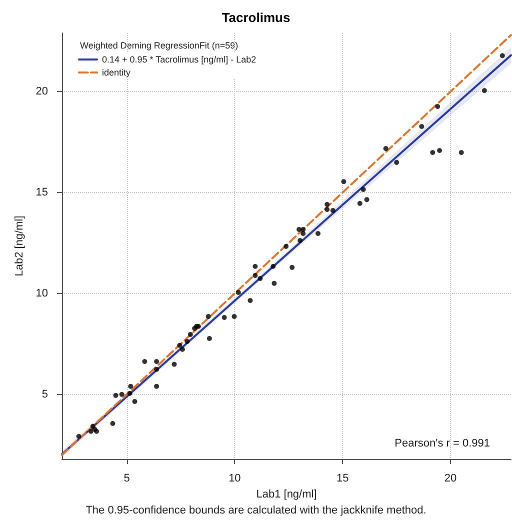 This screenshot has width=512, height=521. What do you see at coordinates (256, 510) in the screenshot?
I see `text: The 0.95-confidence bounds are calculated with the jackknife method.` at bounding box center [256, 510].